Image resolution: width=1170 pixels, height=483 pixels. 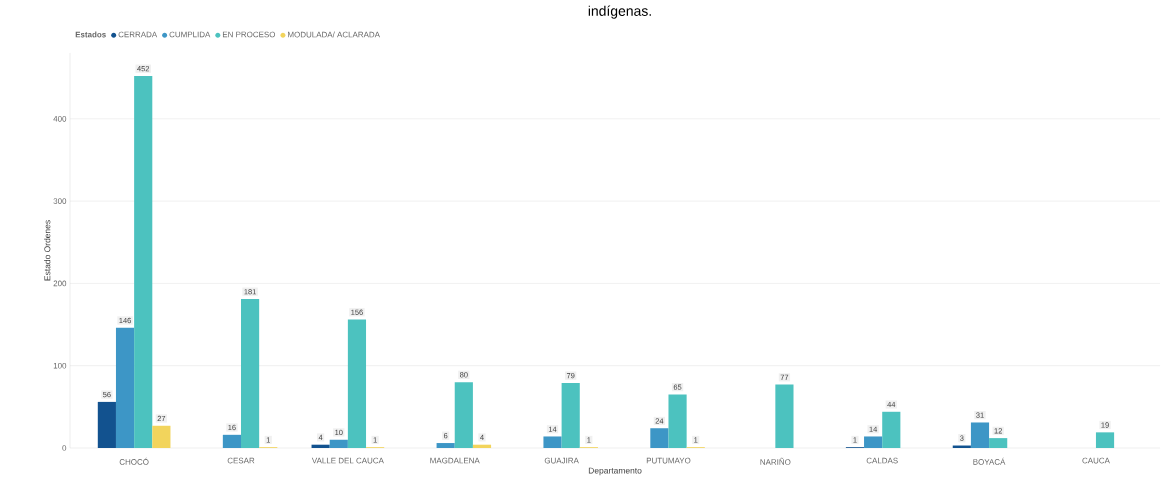 What do you see at coordinates (47, 250) in the screenshot?
I see `y-axis-title: Estado Ordenes` at bounding box center [47, 250].